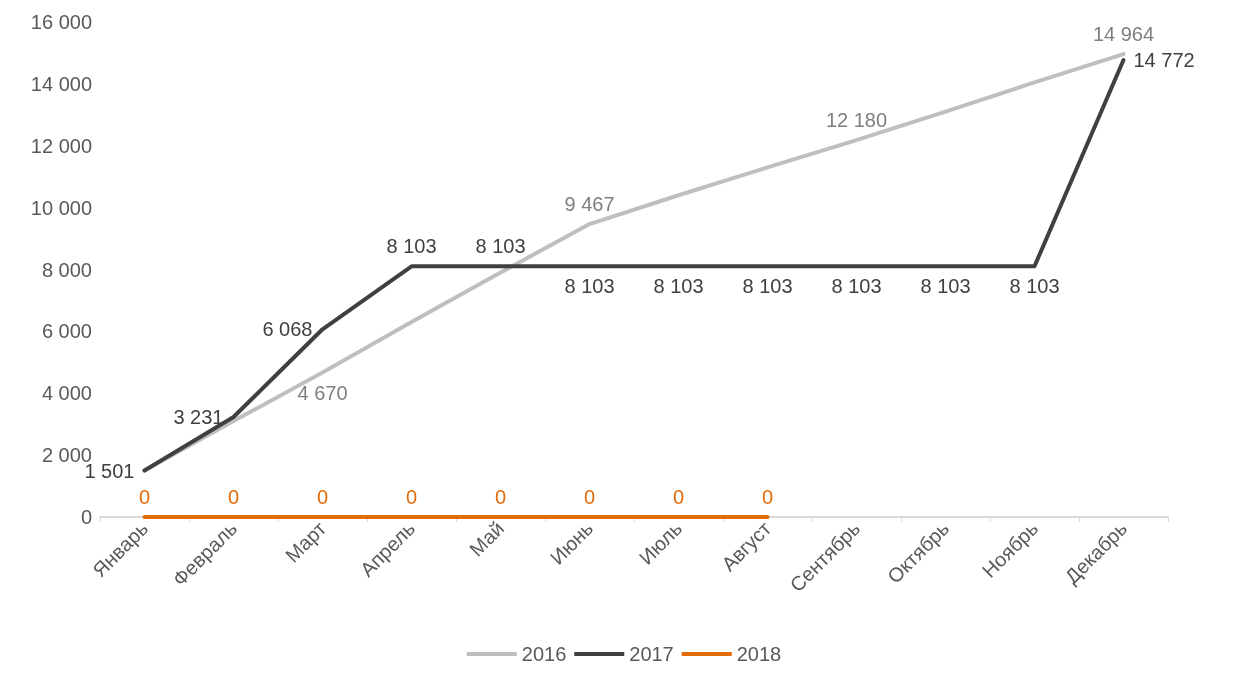 The height and width of the screenshot is (677, 1248). Describe the element at coordinates (1164, 59) in the screenshot. I see `data-label: 14 772` at that location.